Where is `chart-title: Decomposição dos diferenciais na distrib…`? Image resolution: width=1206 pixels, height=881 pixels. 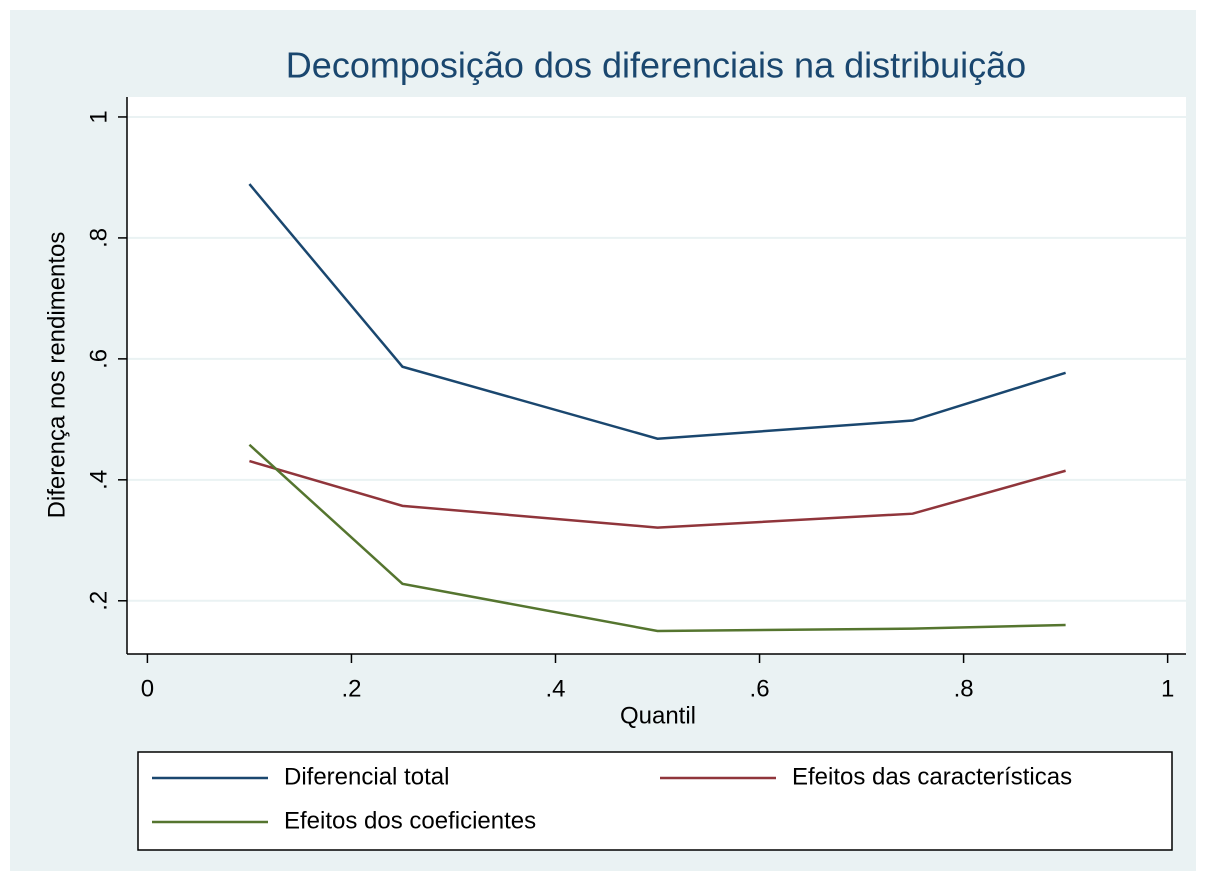 chart-title: Decomposição dos diferenciais na distrib… is located at coordinates (656, 65).